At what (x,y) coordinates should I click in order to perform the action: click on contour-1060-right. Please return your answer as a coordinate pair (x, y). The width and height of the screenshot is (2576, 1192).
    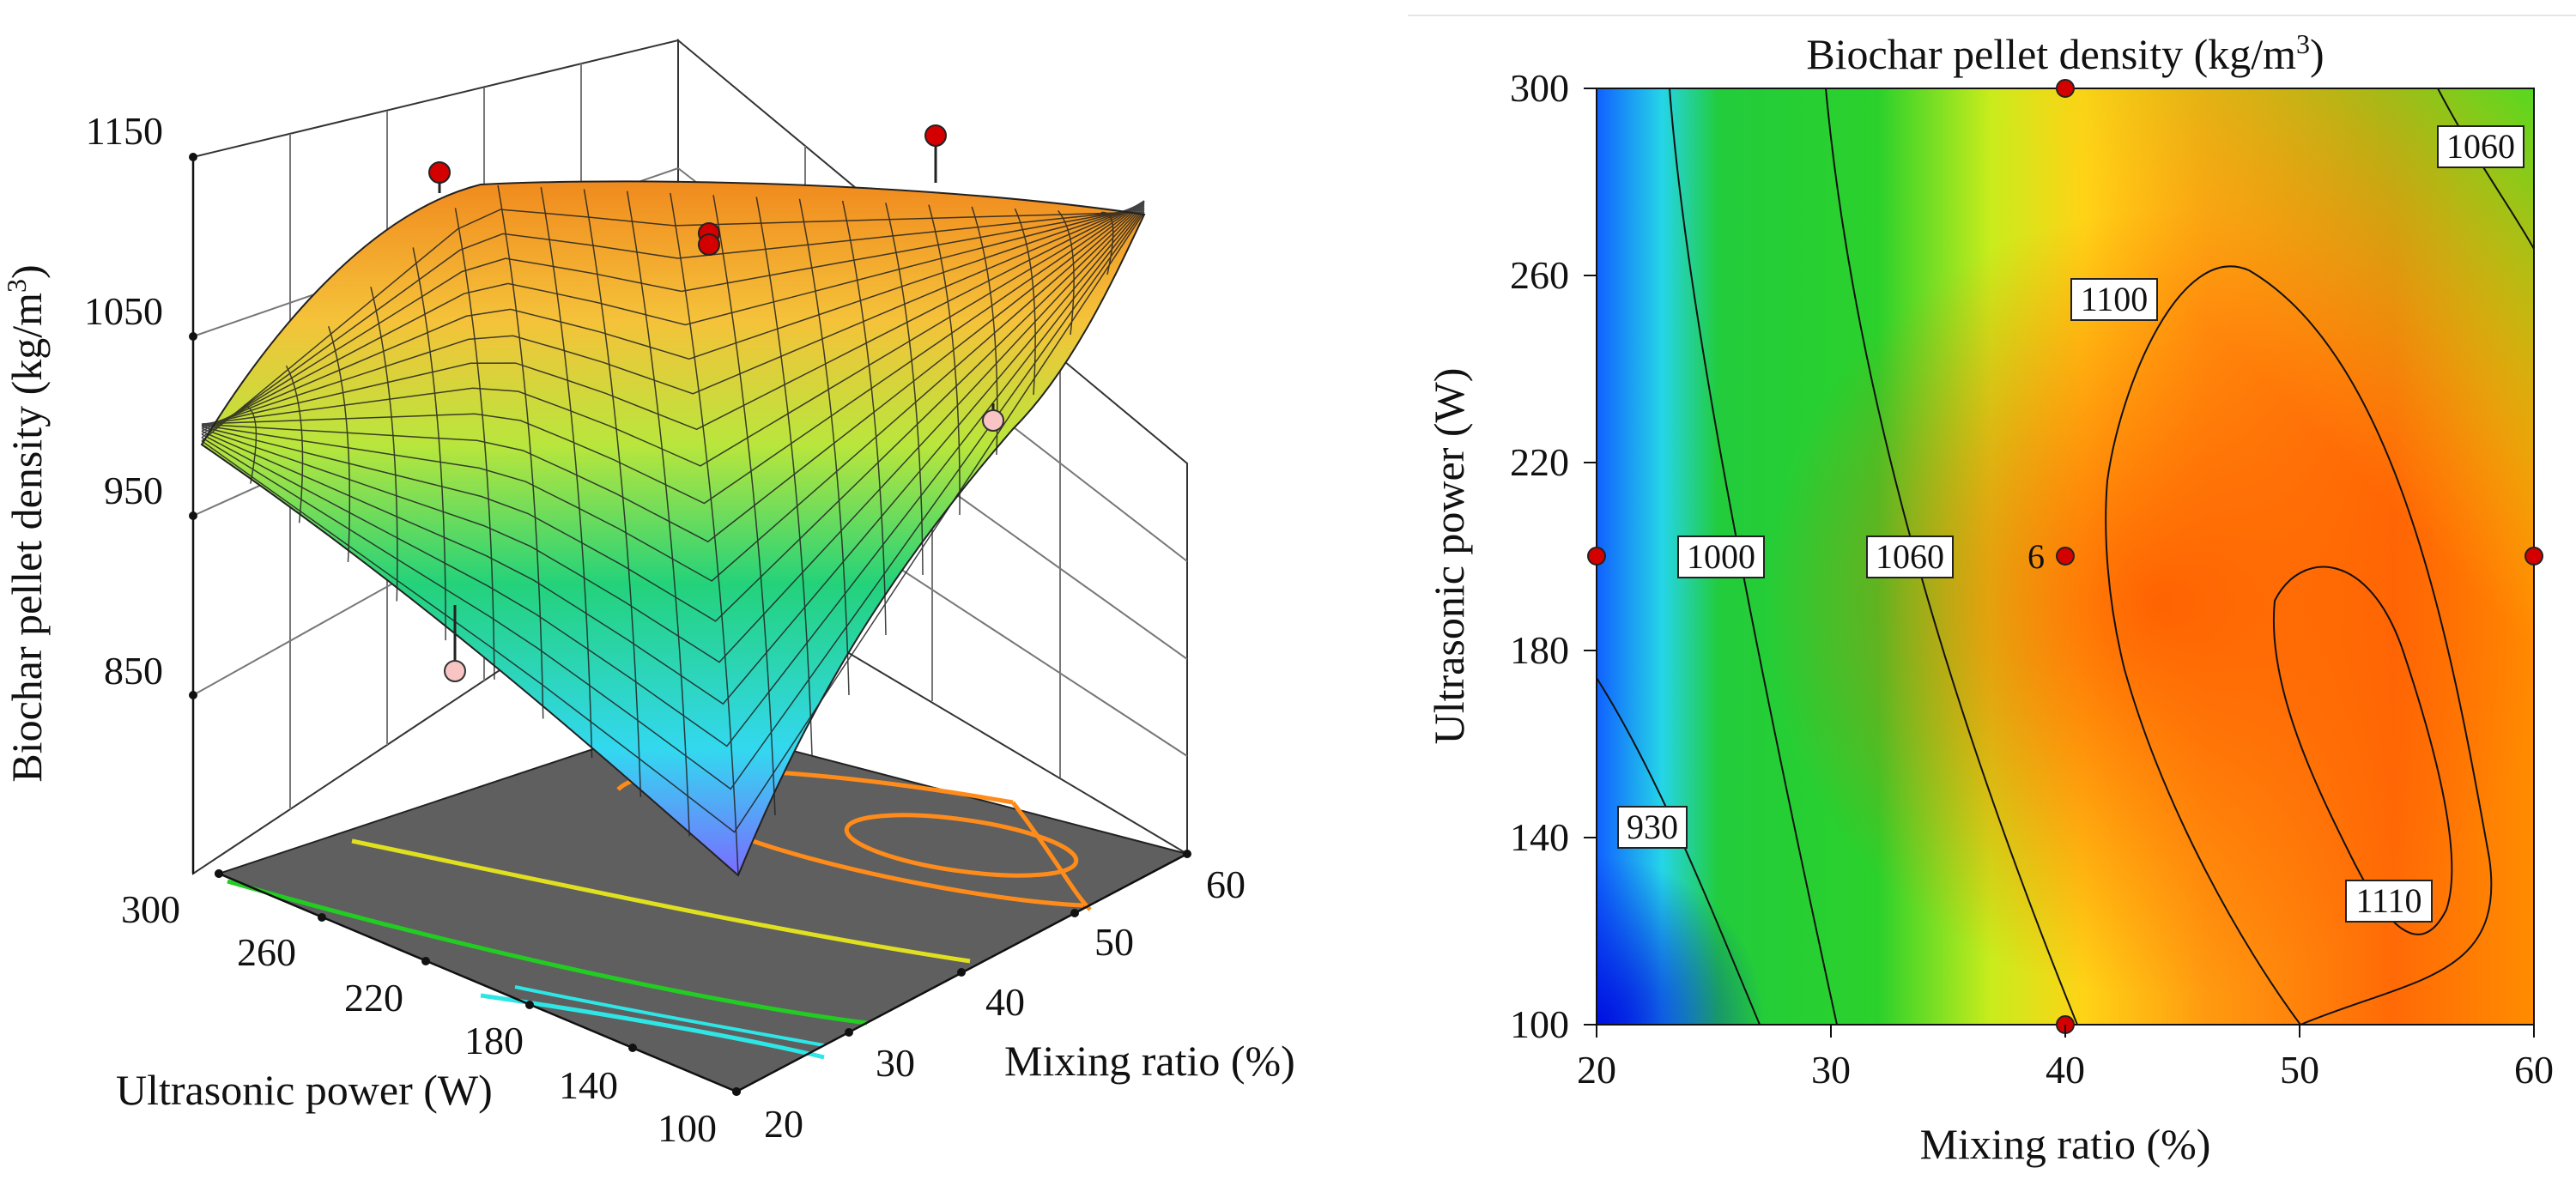
    Looking at the image, I should click on (2485, 169).